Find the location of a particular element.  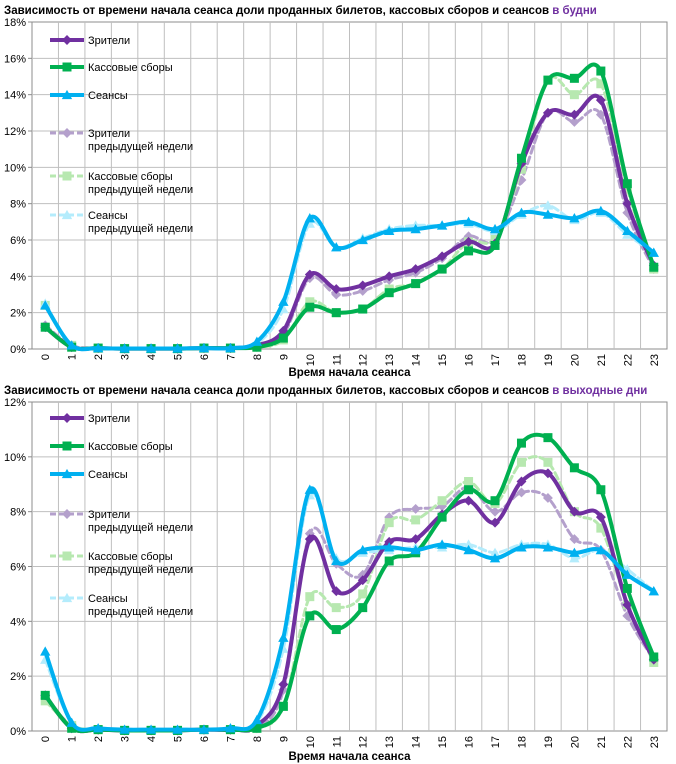

chart-0-ytick-4: 8% is located at coordinates (18, 205).